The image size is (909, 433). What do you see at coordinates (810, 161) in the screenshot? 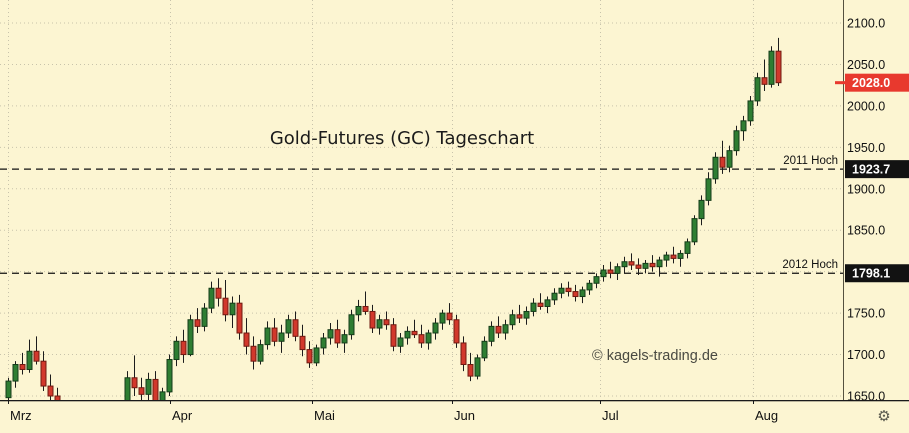
I see `reference-line-label: 2011 Hoch` at bounding box center [810, 161].